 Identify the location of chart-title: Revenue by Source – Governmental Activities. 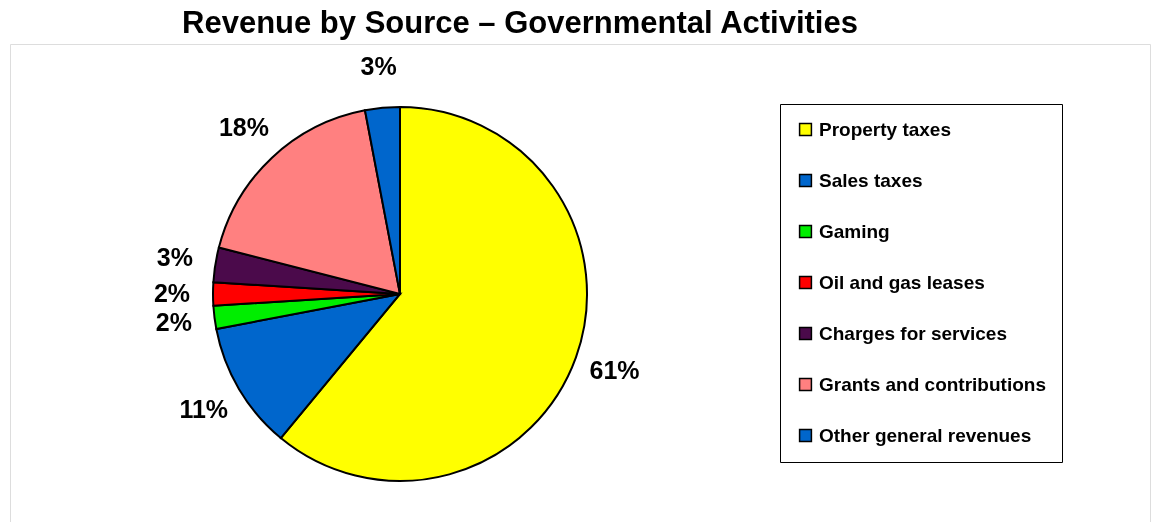
(520, 22).